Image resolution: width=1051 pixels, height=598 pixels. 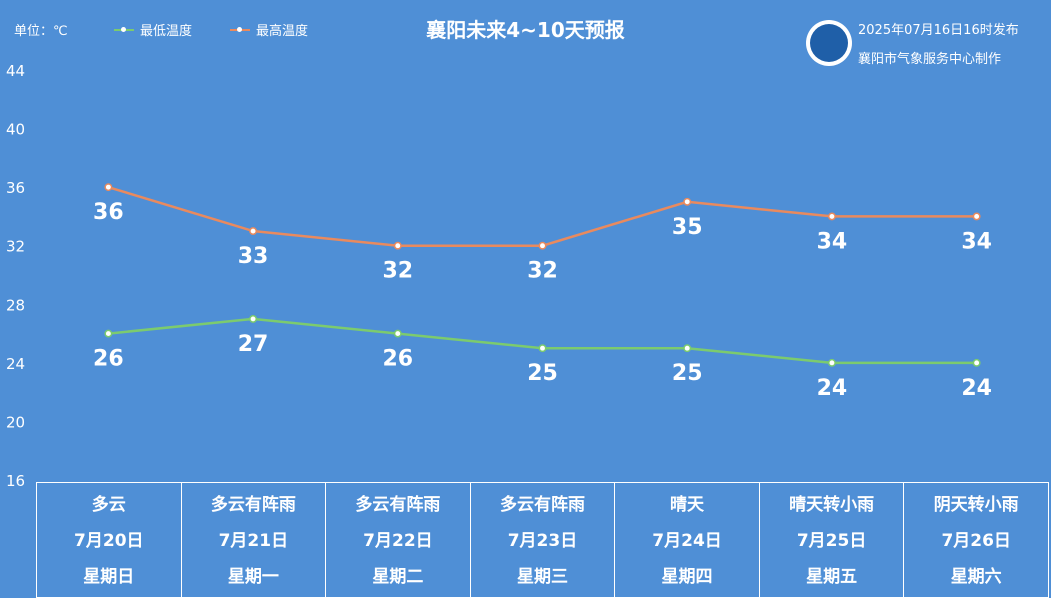 I want to click on day-weather: 晴天, so click(x=687, y=505).